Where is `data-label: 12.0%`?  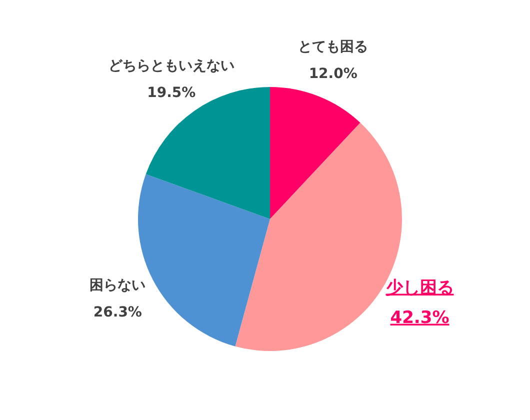 data-label: 12.0% is located at coordinates (333, 74).